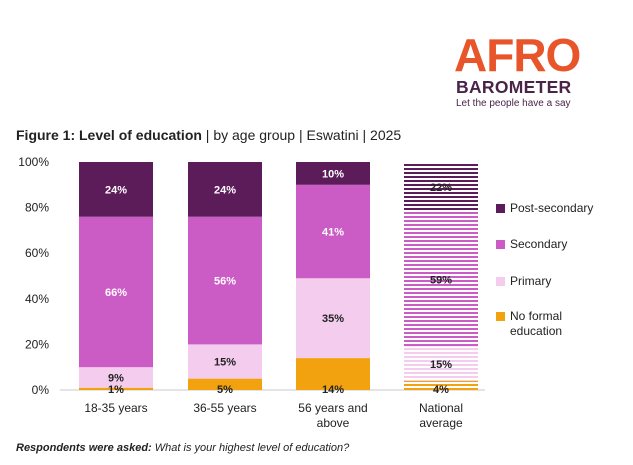 This screenshot has width=633, height=465. Describe the element at coordinates (115, 408) in the screenshot. I see `x-tick-label: 18-35 years` at that location.